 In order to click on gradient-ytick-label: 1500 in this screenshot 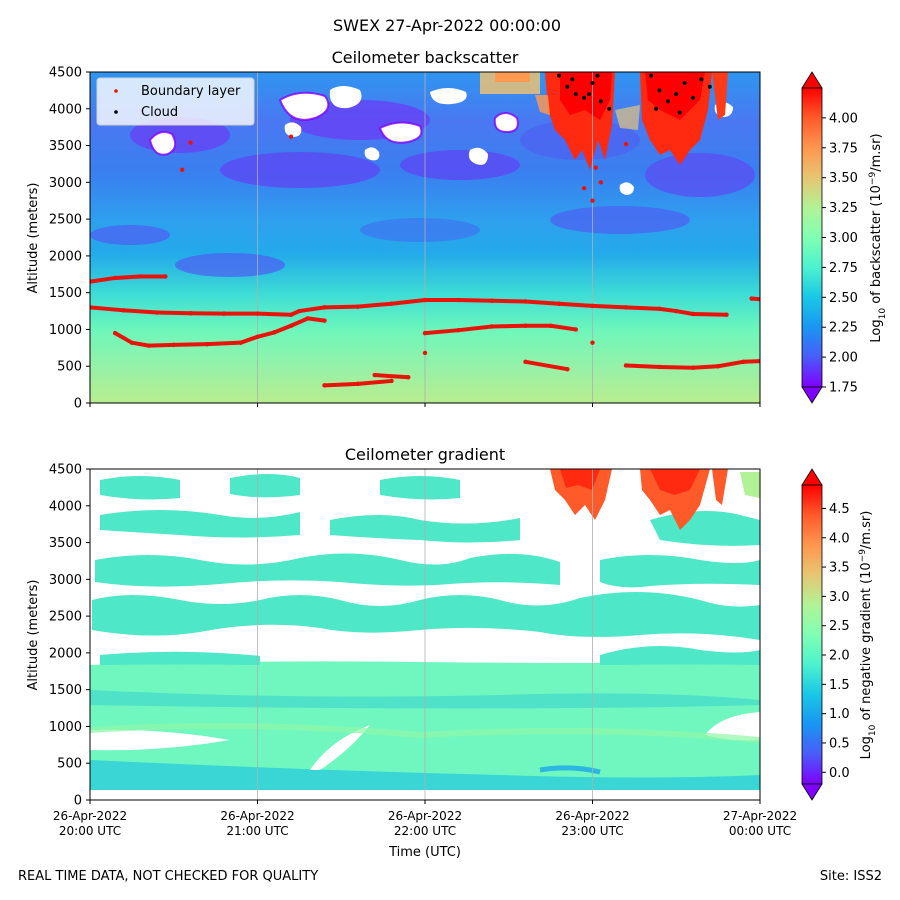, I will do `click(65, 690)`.